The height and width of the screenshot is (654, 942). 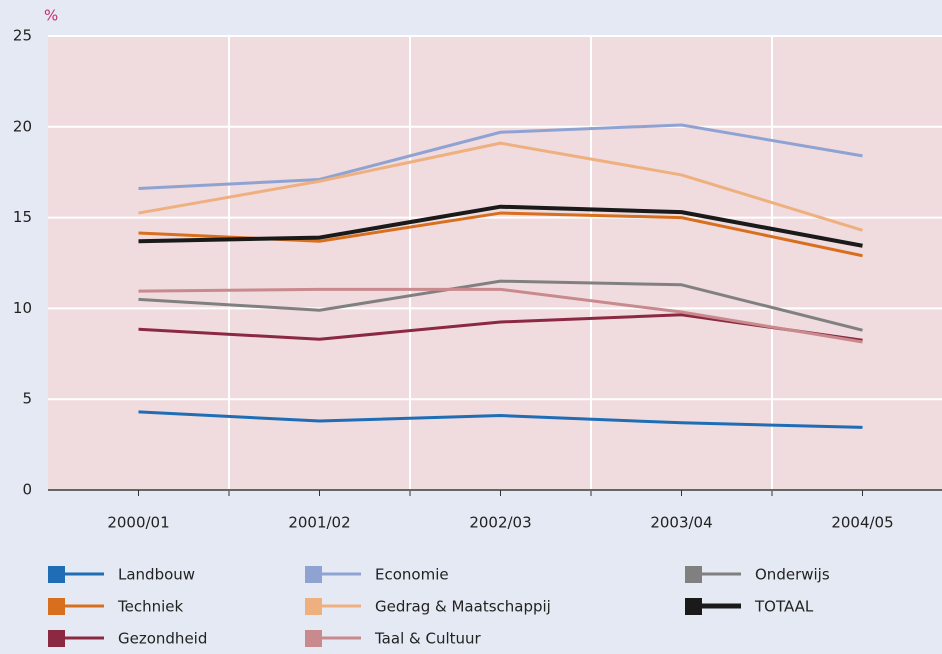 I want to click on x-tick-label: 2000/01, so click(x=138, y=523).